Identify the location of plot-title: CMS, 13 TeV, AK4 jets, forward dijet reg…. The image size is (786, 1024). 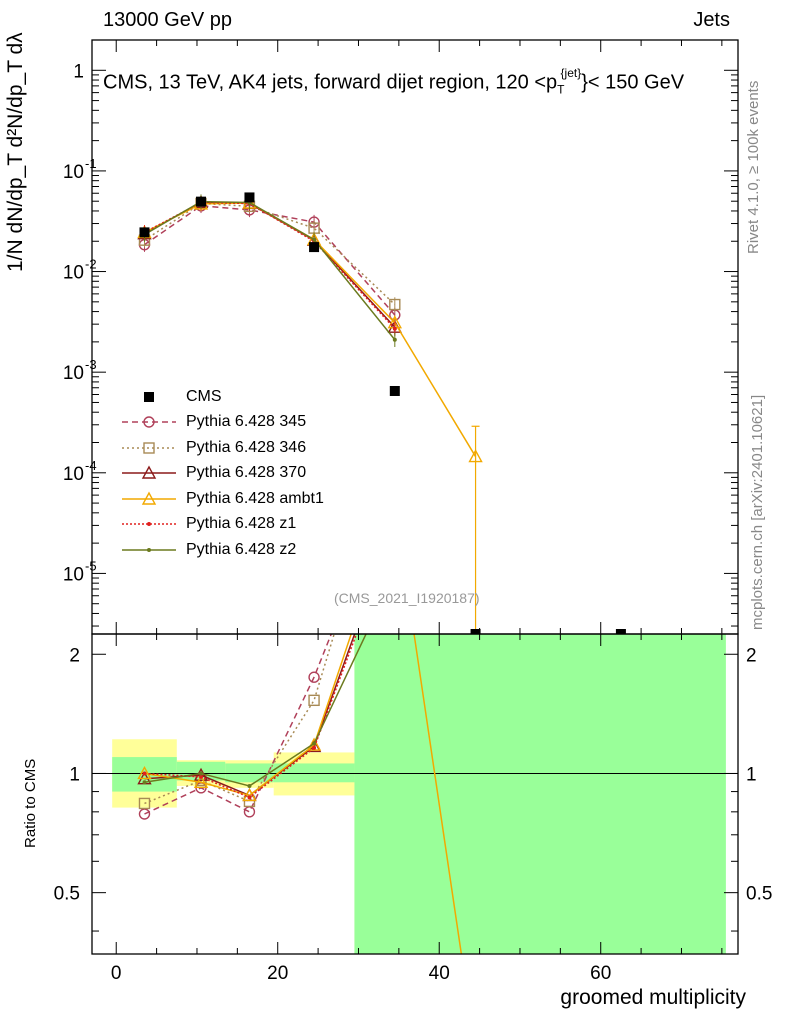
(394, 81).